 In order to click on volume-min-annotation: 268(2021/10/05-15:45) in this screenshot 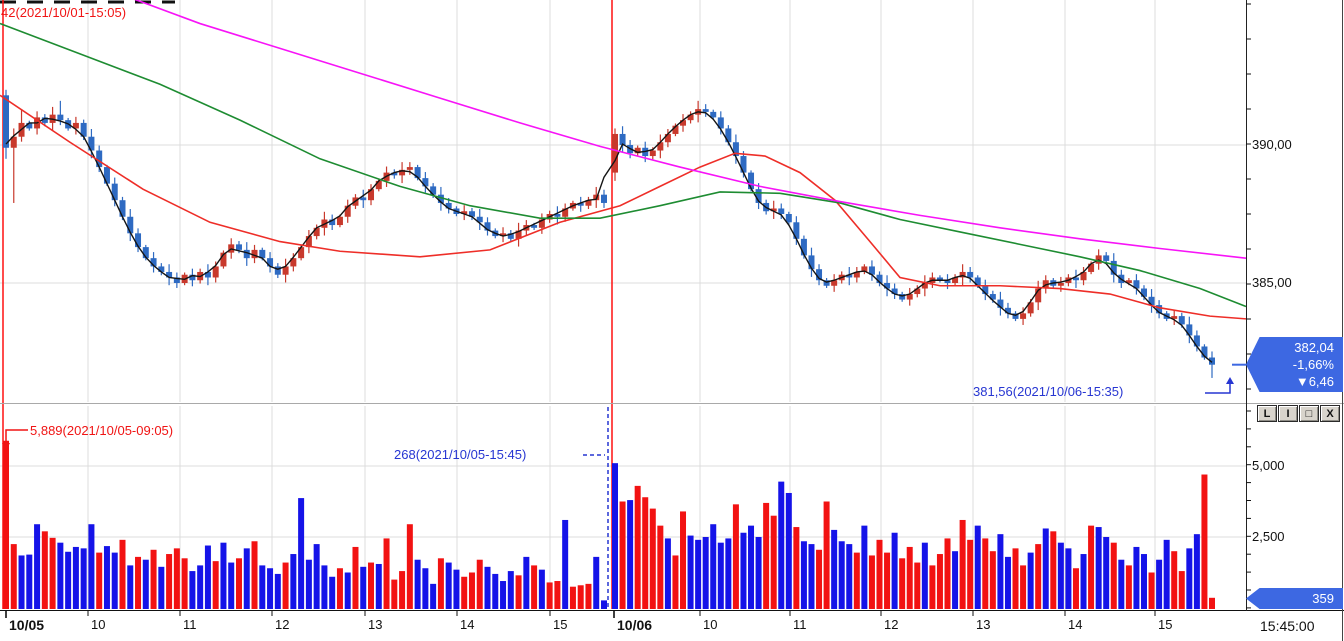, I will do `click(460, 454)`.